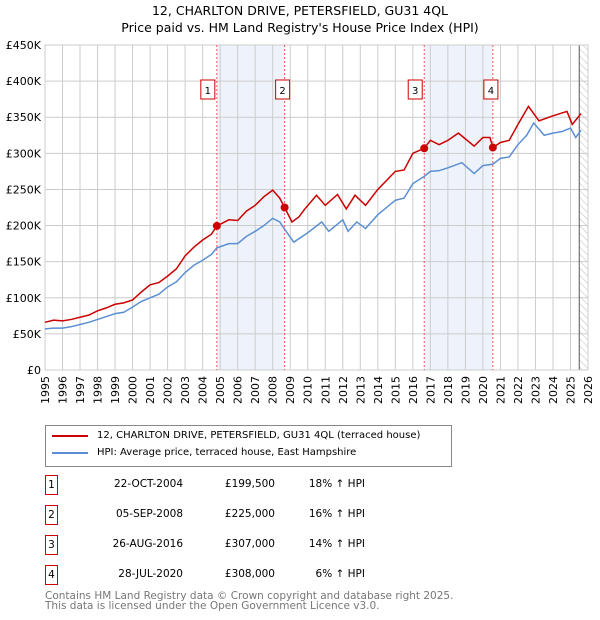  I want to click on legend-swatch-red, so click(70, 435).